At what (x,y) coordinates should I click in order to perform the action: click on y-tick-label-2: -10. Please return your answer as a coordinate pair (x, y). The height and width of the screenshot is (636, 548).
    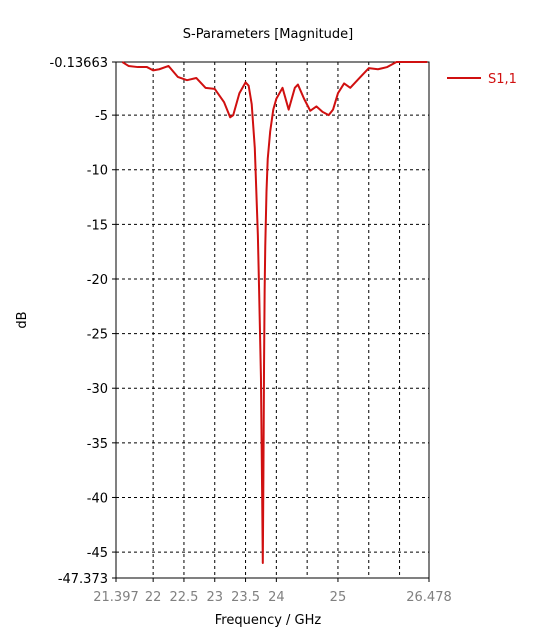
    Looking at the image, I should click on (97, 171).